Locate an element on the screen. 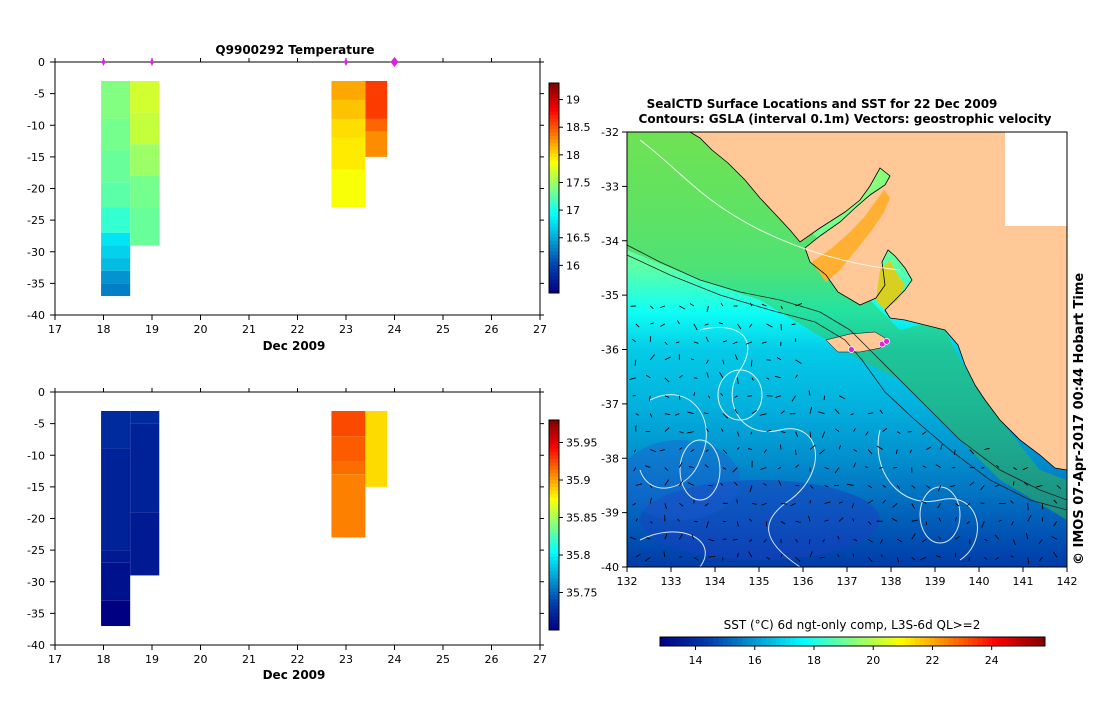 The image size is (1099, 704). temperature-cells is located at coordinates (244, 188).